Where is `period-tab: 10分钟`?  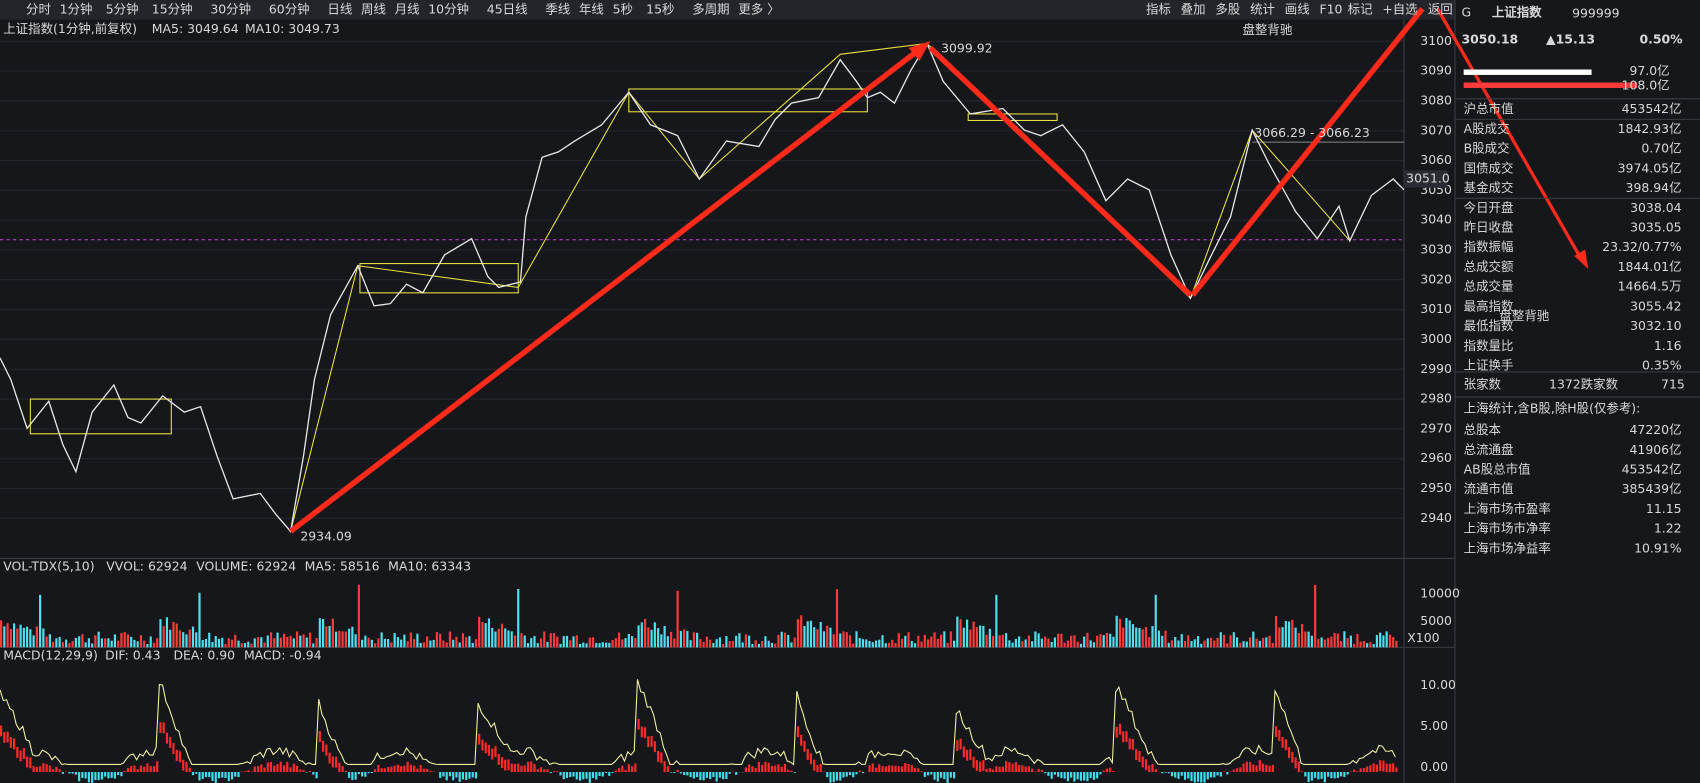 period-tab: 10分钟 is located at coordinates (448, 8).